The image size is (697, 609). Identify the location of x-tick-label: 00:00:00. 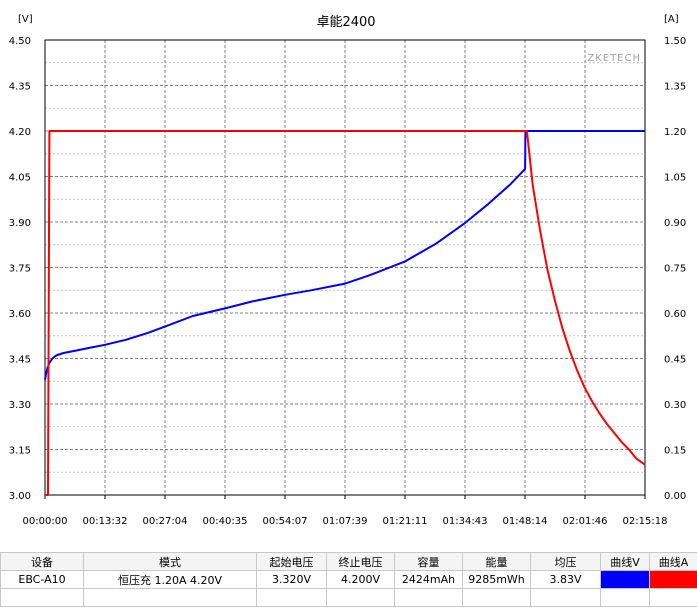
(45, 521).